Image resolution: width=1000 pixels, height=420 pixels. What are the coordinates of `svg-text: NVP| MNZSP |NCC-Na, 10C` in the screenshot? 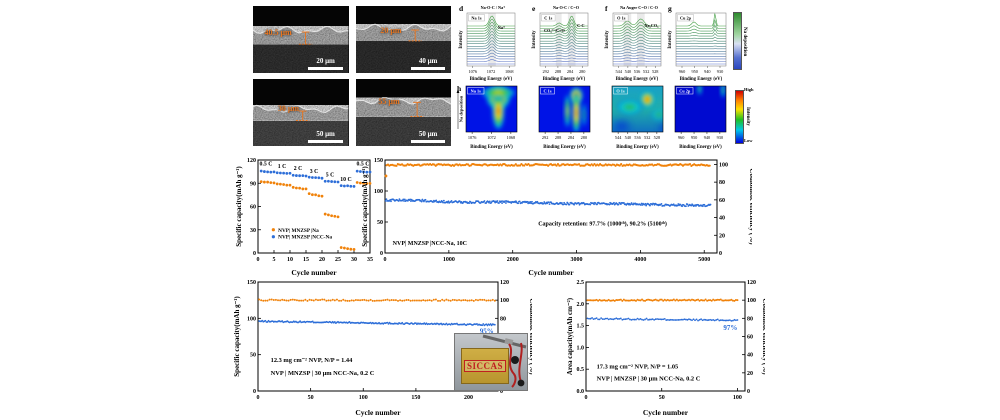 It's located at (430, 244).